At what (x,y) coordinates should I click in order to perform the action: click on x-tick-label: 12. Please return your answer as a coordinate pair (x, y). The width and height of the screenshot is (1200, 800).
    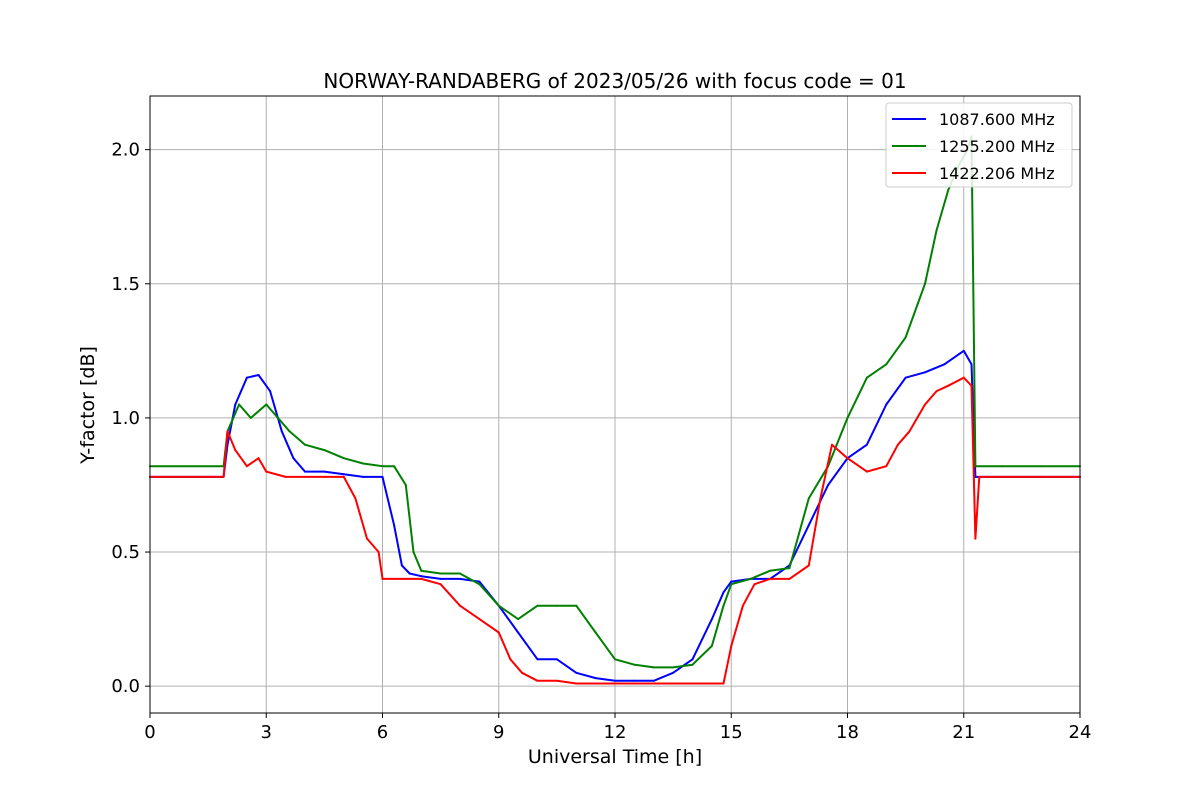
    Looking at the image, I should click on (615, 732).